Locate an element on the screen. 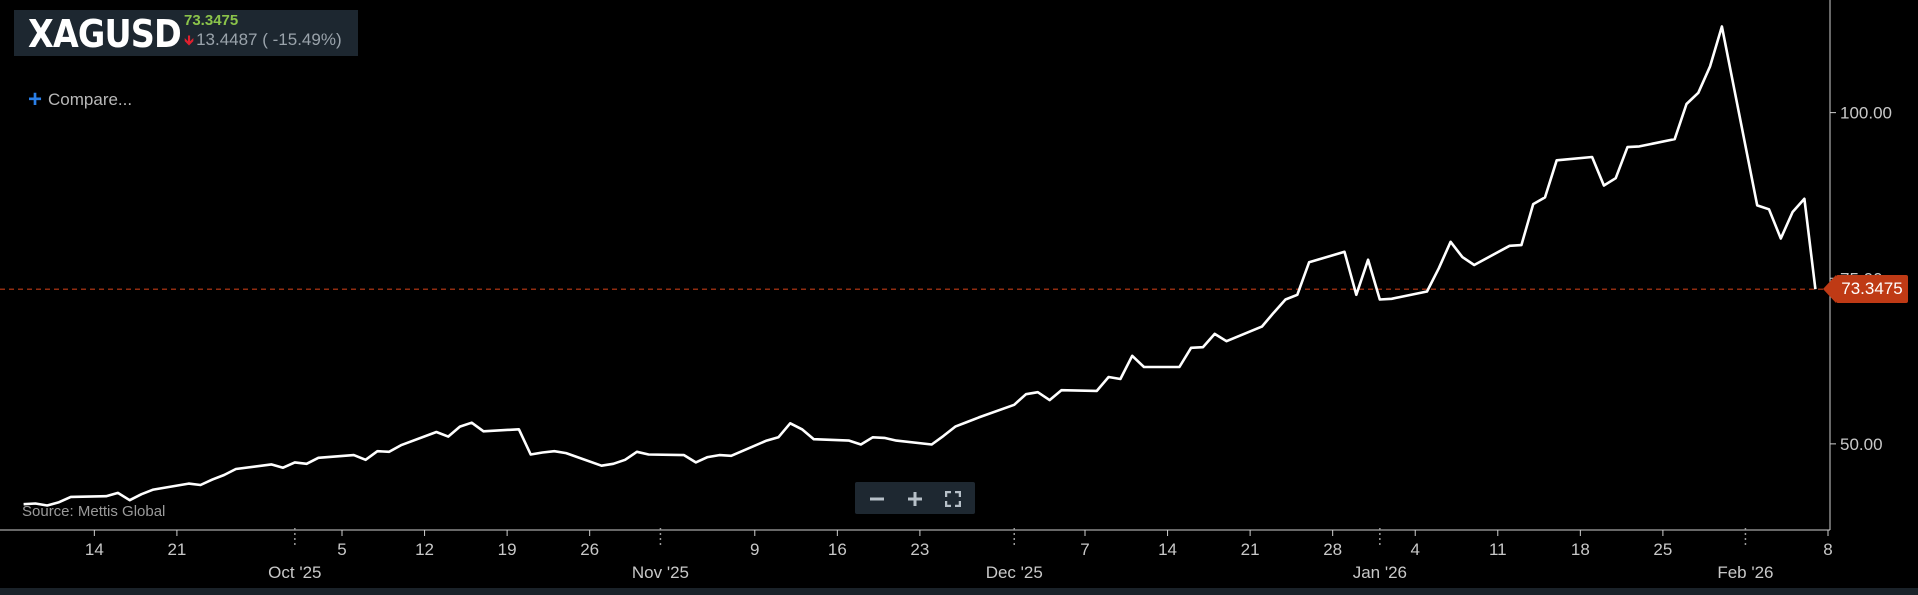 This screenshot has height=595, width=1918. x-tick-label: 19 is located at coordinates (507, 549).